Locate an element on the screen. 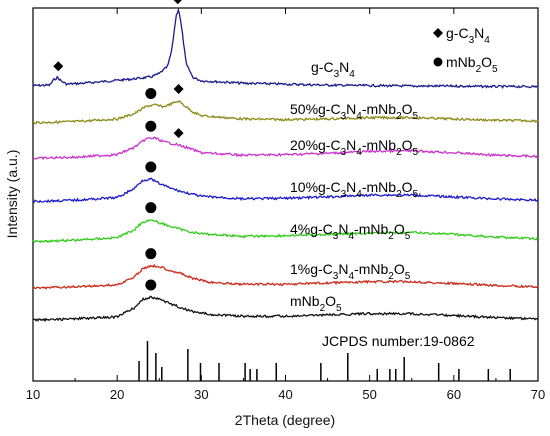 This screenshot has width=550, height=436. series-label-1: g-C3N4 is located at coordinates (333, 69).